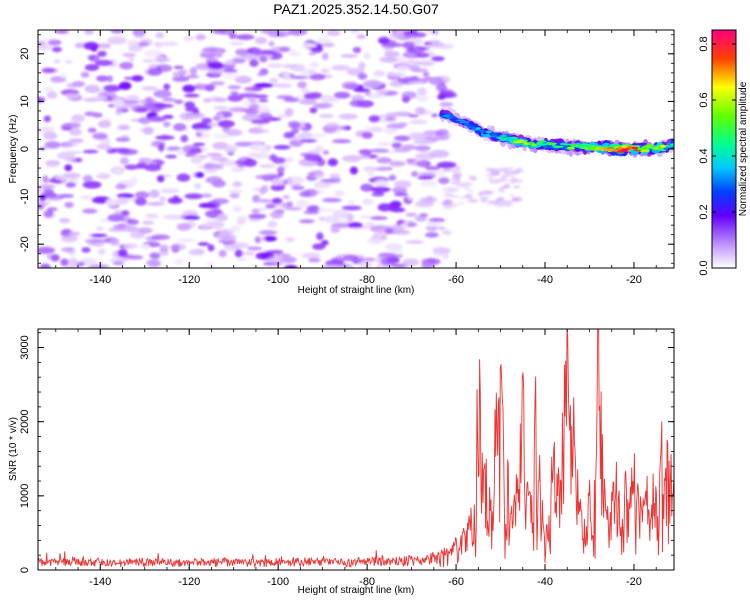 This screenshot has height=605, width=750. Describe the element at coordinates (25, 244) in the screenshot. I see `spectrogram-y-tick-label: -20` at that location.